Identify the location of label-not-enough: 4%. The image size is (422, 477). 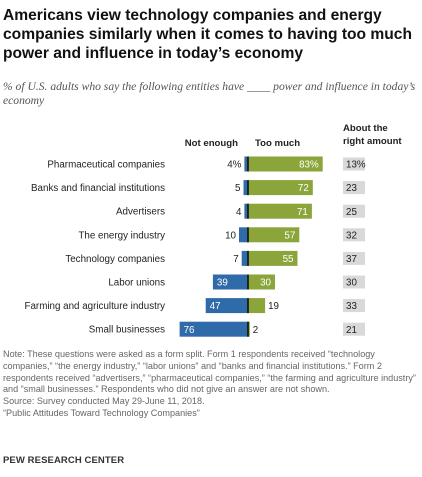
(234, 165).